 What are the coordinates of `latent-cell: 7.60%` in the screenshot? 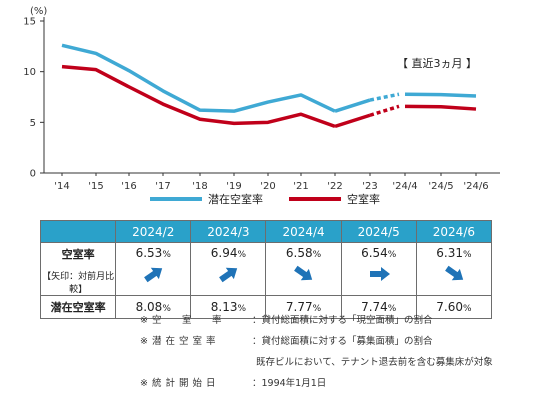 It's located at (454, 307).